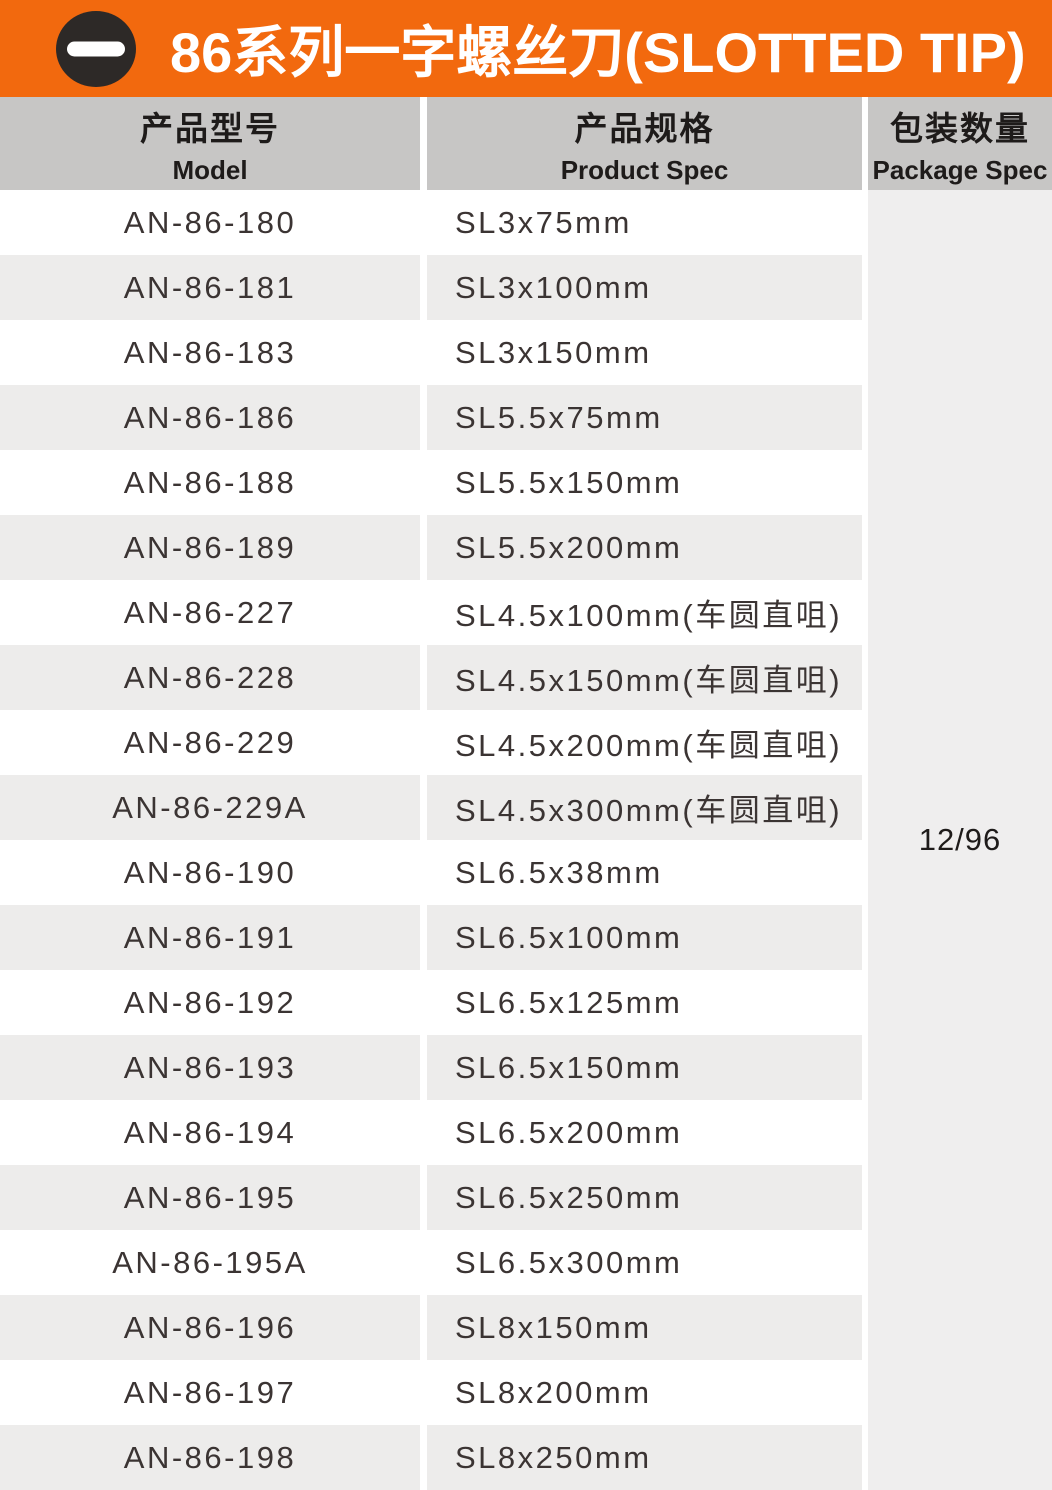  I want to click on page-title: 86系列一字螺丝刀(SLOTTED TIP), so click(598, 52).